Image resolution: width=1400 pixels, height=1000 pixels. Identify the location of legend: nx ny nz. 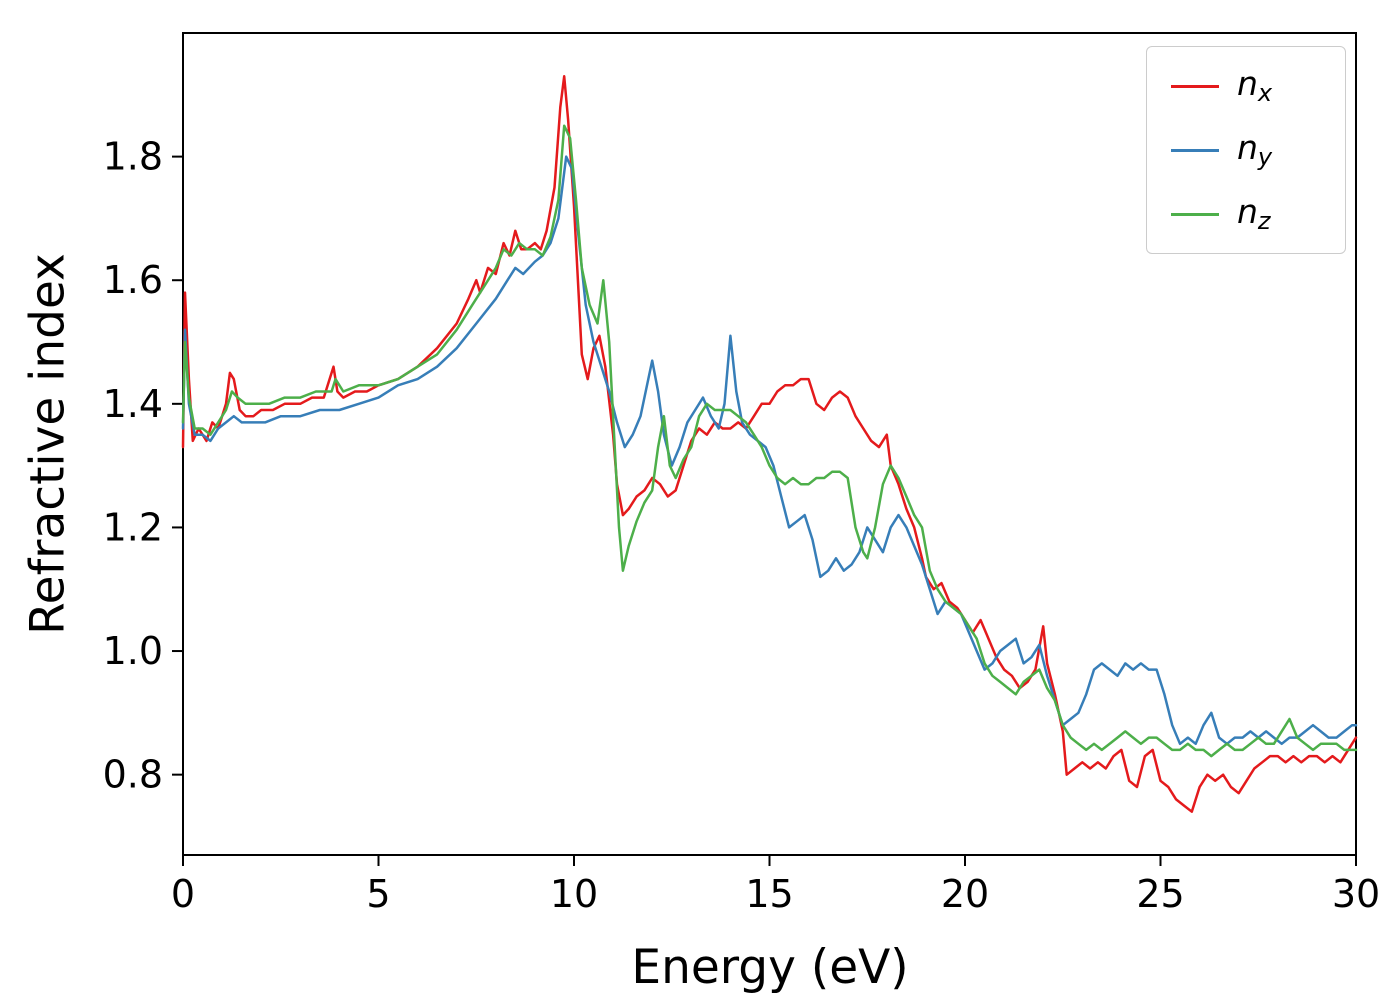
(1246, 150).